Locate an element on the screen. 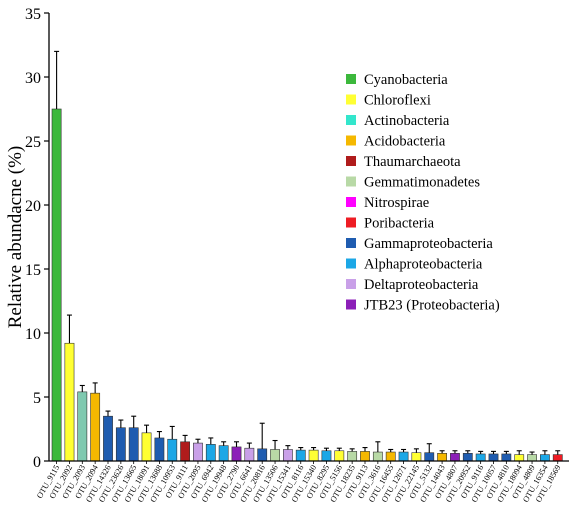  legend-label: Gemmatimonadetes is located at coordinates (422, 183).